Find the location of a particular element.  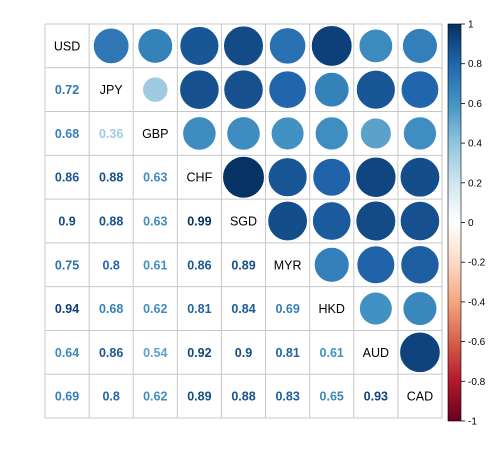

color-bar-tick-label: -0.6 is located at coordinates (477, 342).